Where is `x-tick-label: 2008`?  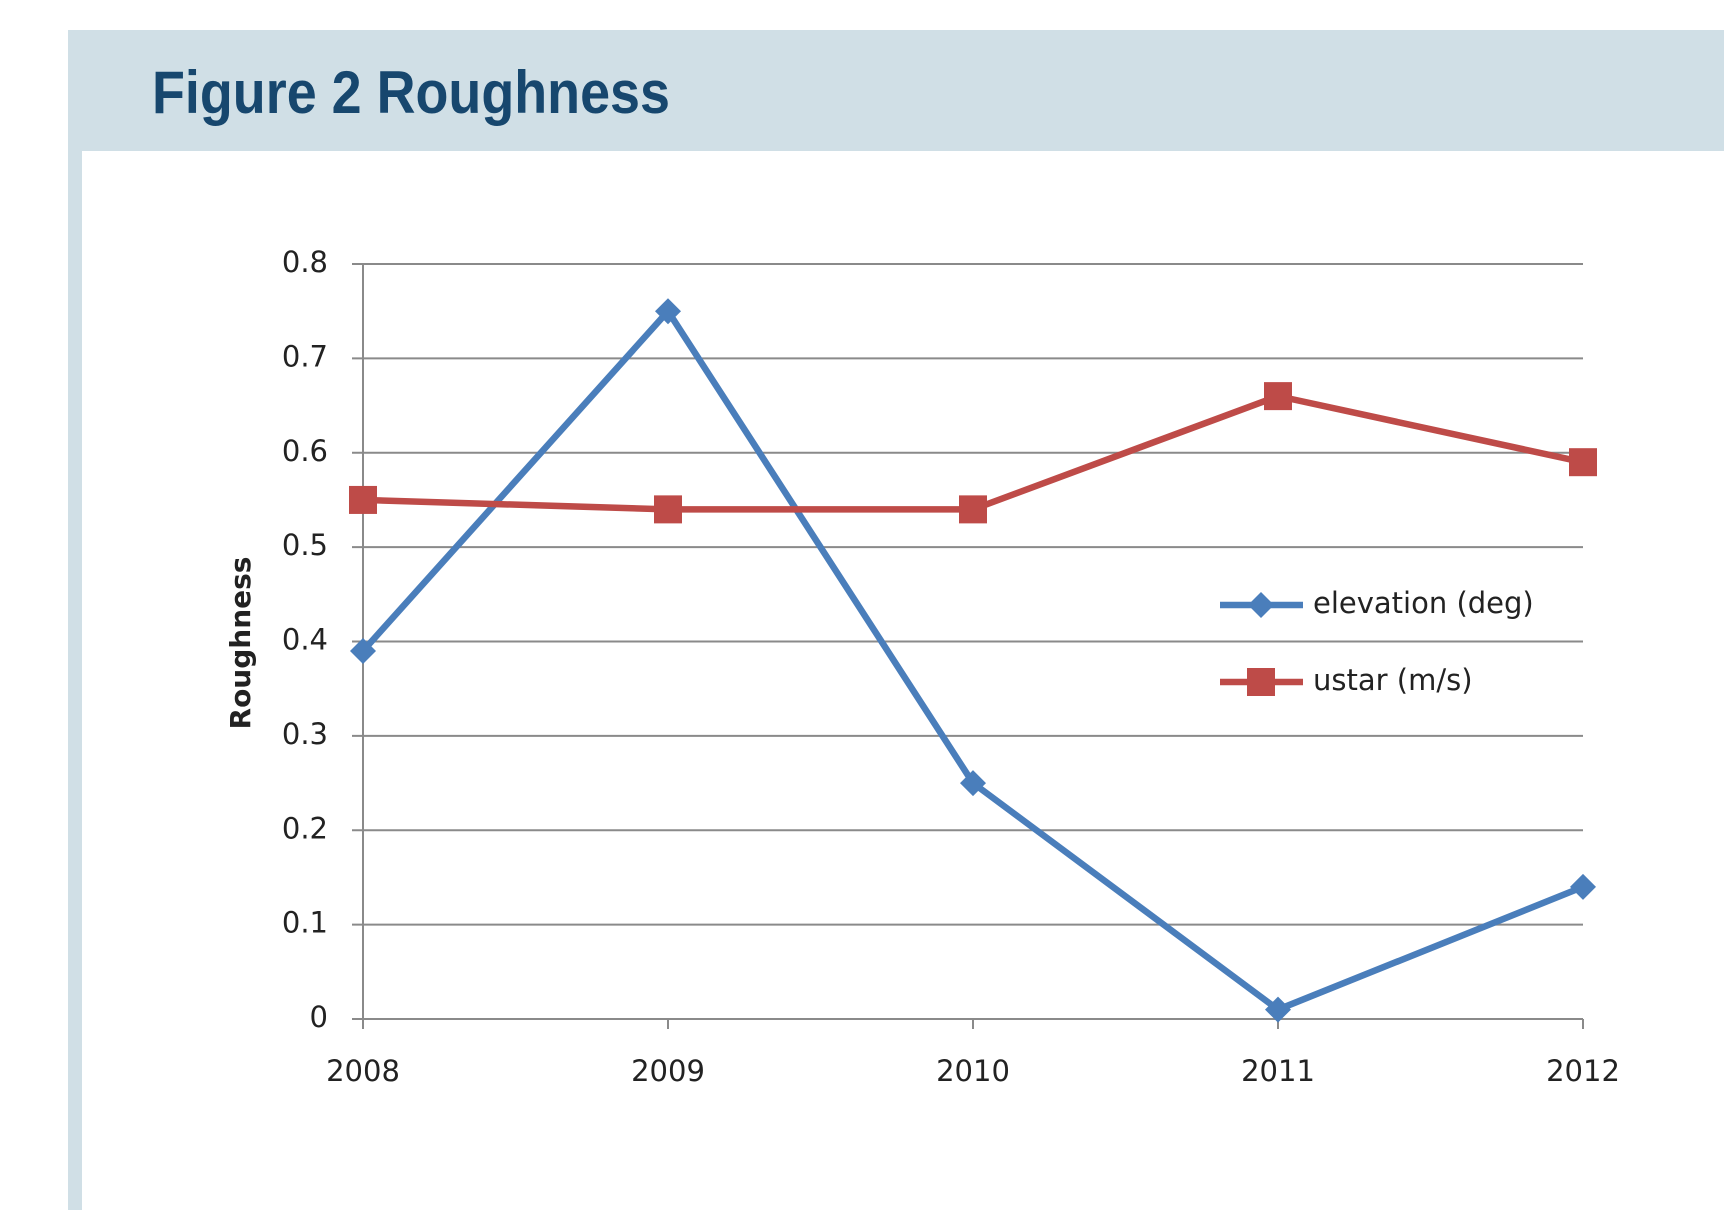 x-tick-label: 2008 is located at coordinates (363, 1071).